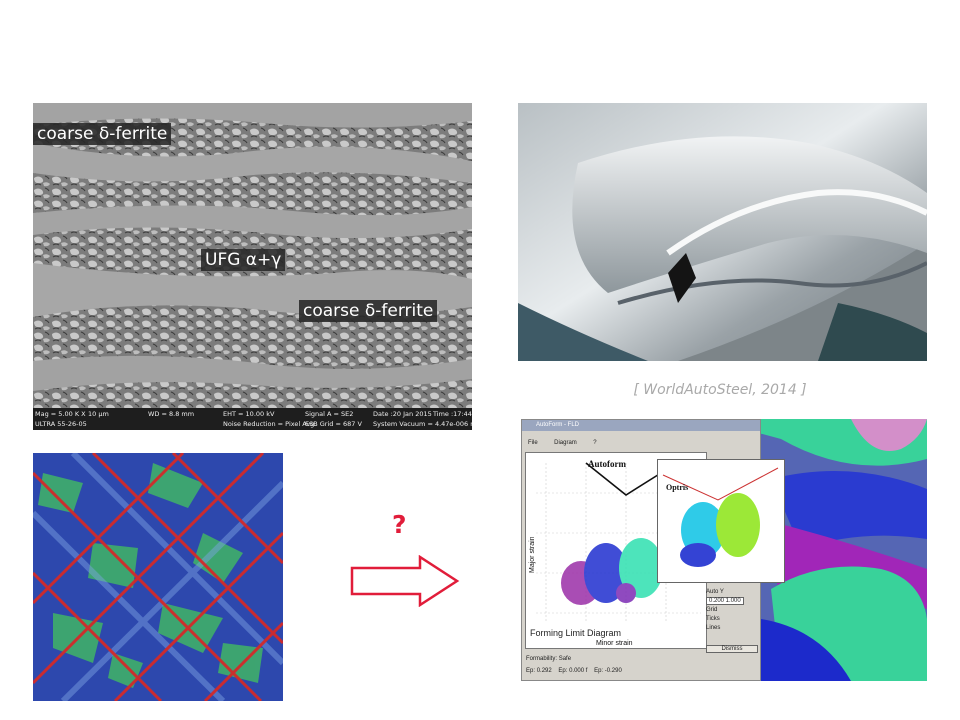 This screenshot has width=960, height=720. Describe the element at coordinates (720, 390) in the screenshot. I see `image-caption: [ WorldAutoSteel, 2014 ]` at that location.